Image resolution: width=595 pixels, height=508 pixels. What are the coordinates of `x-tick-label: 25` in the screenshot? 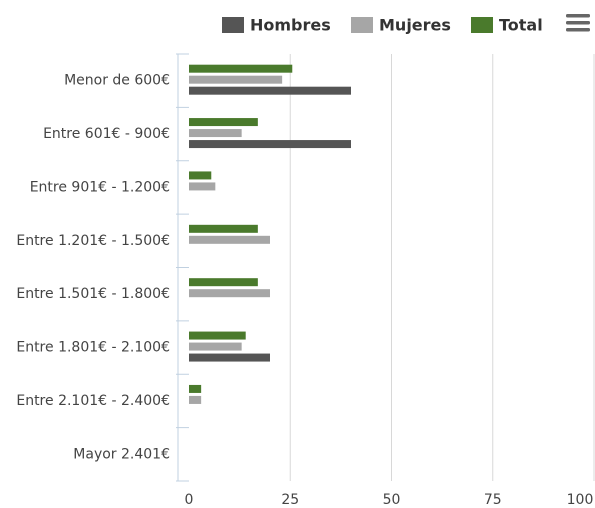 It's located at (290, 500).